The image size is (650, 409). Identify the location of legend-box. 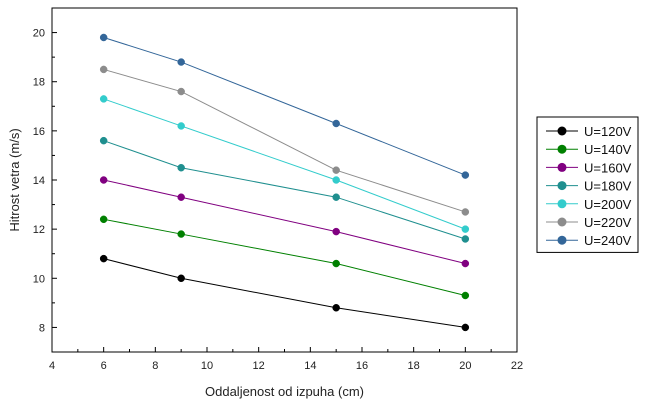
(587, 184).